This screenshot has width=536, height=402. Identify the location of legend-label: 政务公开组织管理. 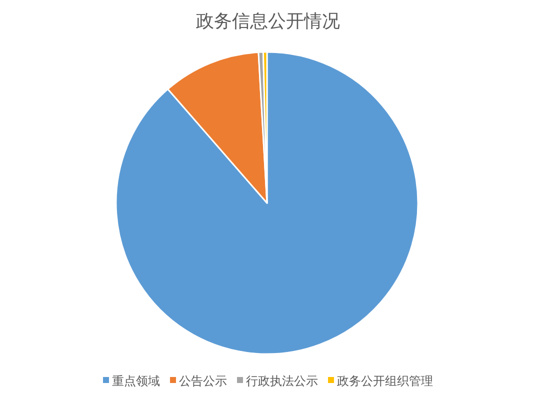
(385, 381).